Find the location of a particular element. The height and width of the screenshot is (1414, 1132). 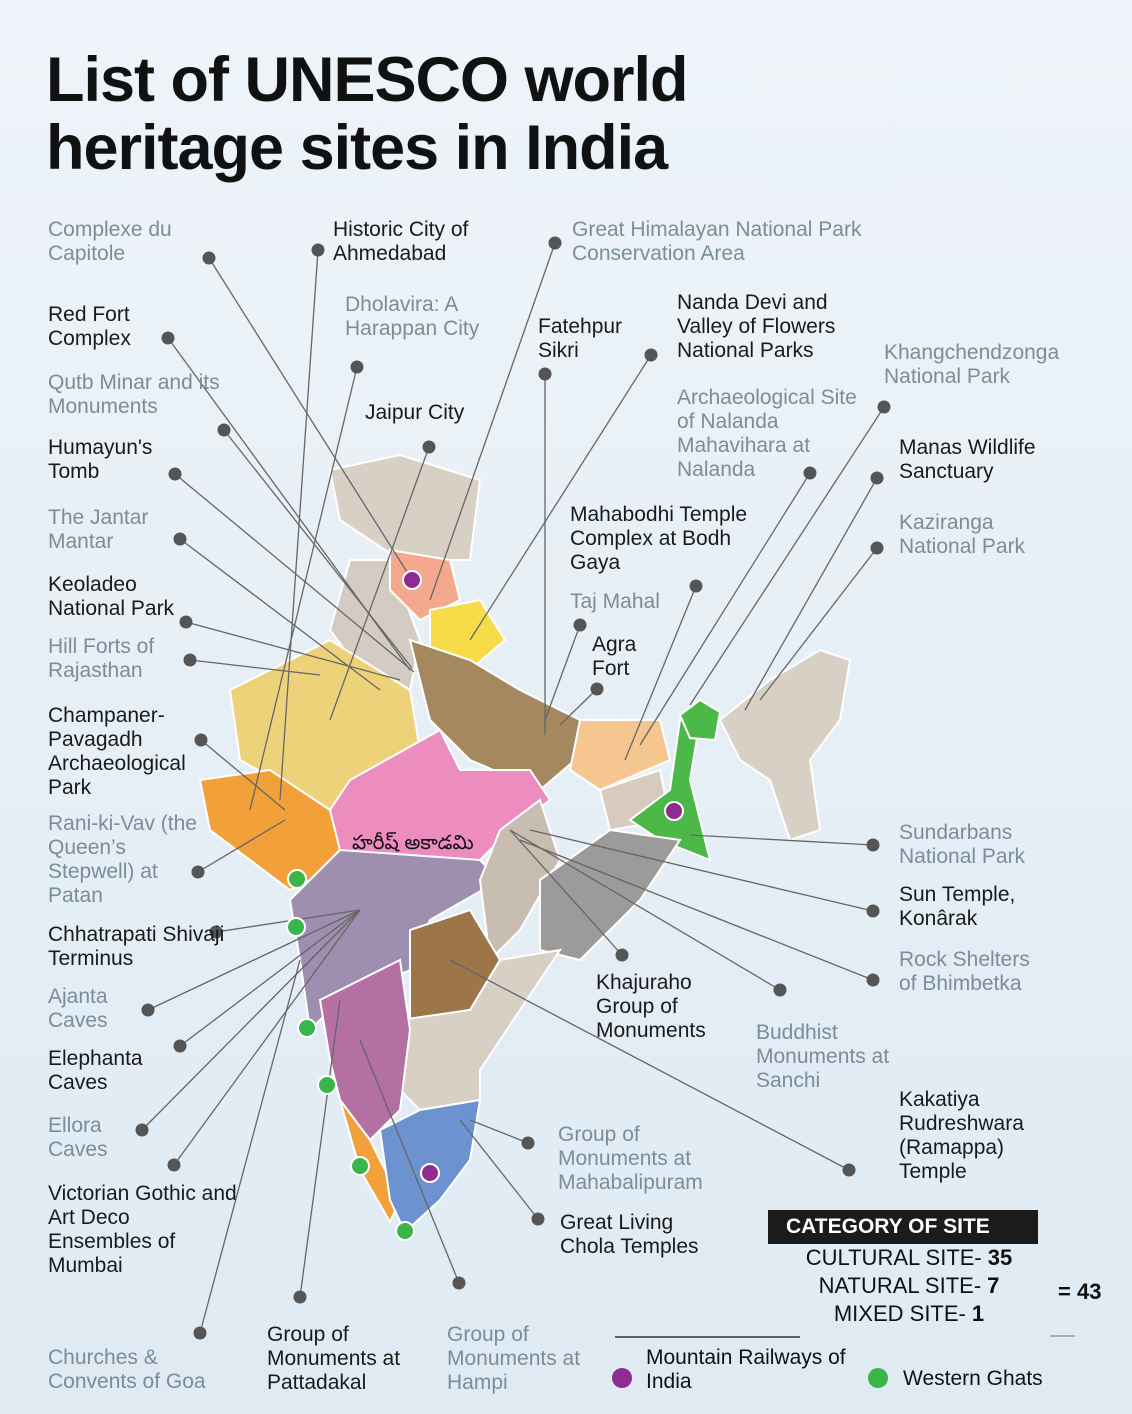

site-label: Kakatiya Rudreshwara (Ramappa) Temple is located at coordinates (961, 1135).